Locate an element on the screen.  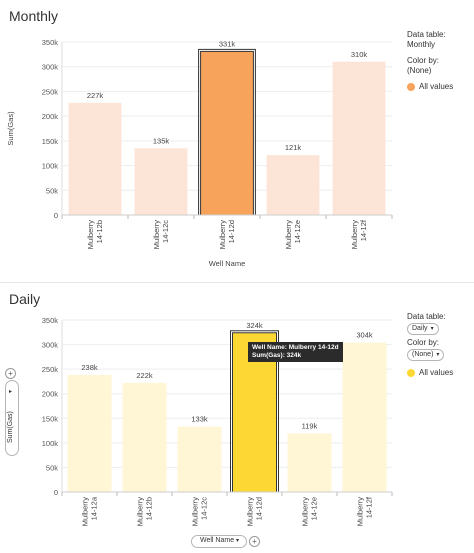
y-axis-title: Sum(Gas) is located at coordinates (10, 128).